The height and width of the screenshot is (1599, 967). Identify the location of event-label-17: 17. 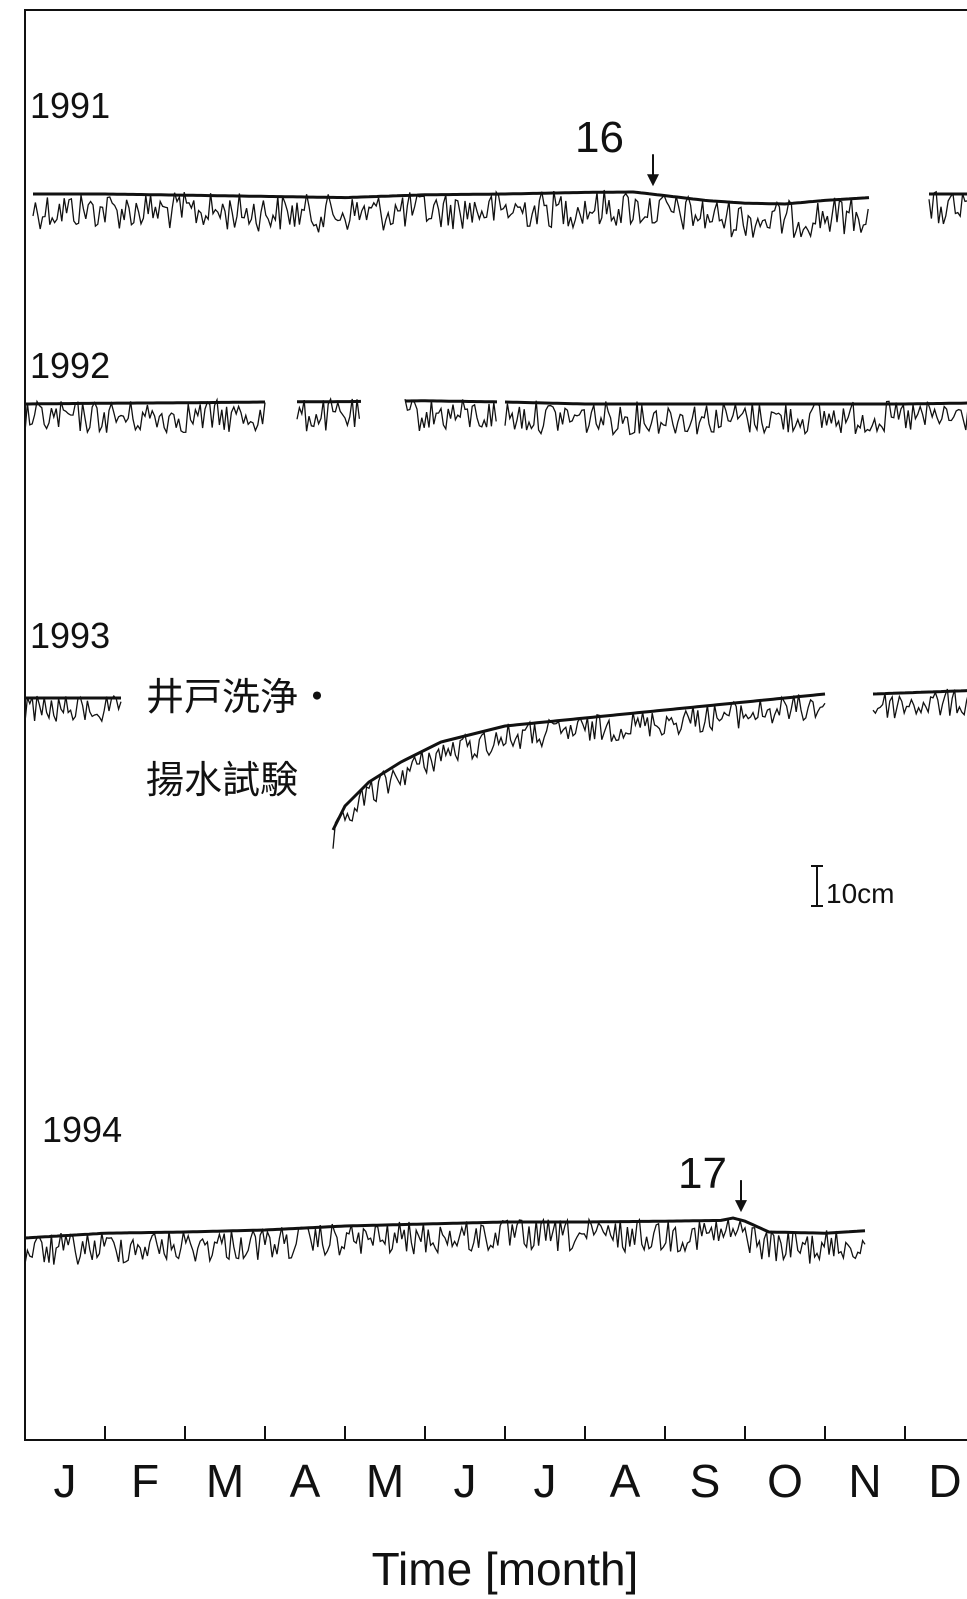
(702, 1173).